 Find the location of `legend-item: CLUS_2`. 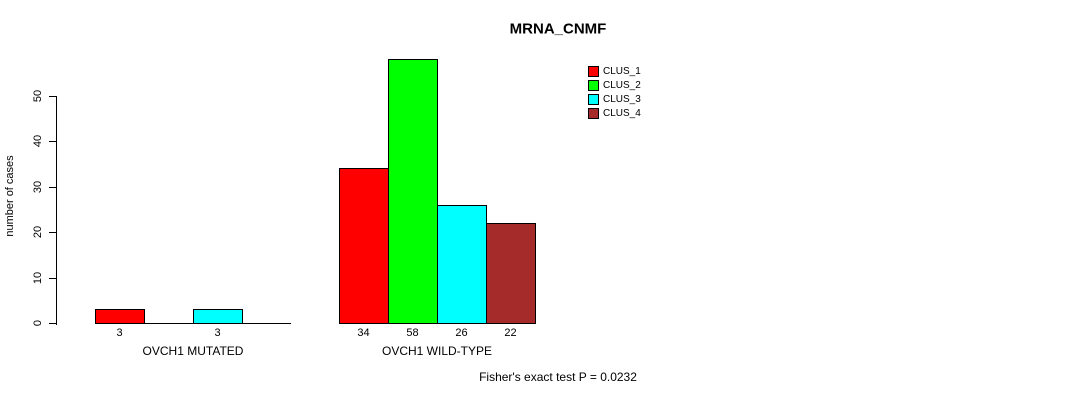

legend-item: CLUS_2 is located at coordinates (614, 85).